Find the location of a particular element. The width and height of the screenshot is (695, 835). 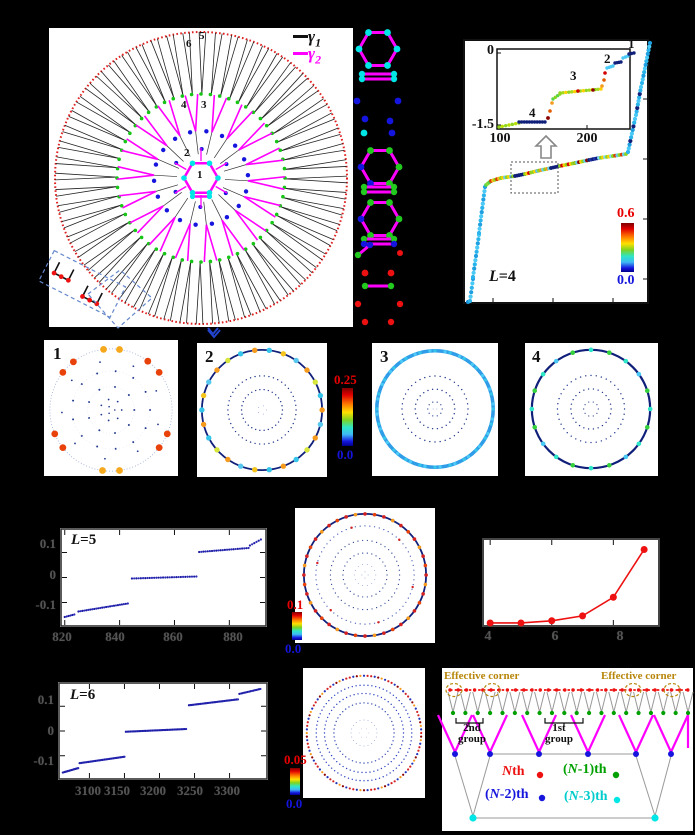

g-ytick-0: 0 is located at coordinates (51, 730).